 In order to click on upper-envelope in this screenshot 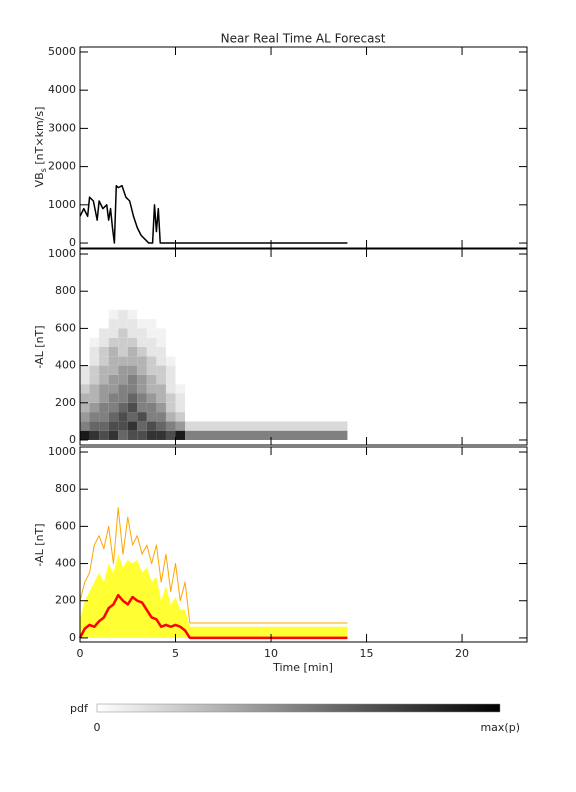, I will do `click(213, 565)`.